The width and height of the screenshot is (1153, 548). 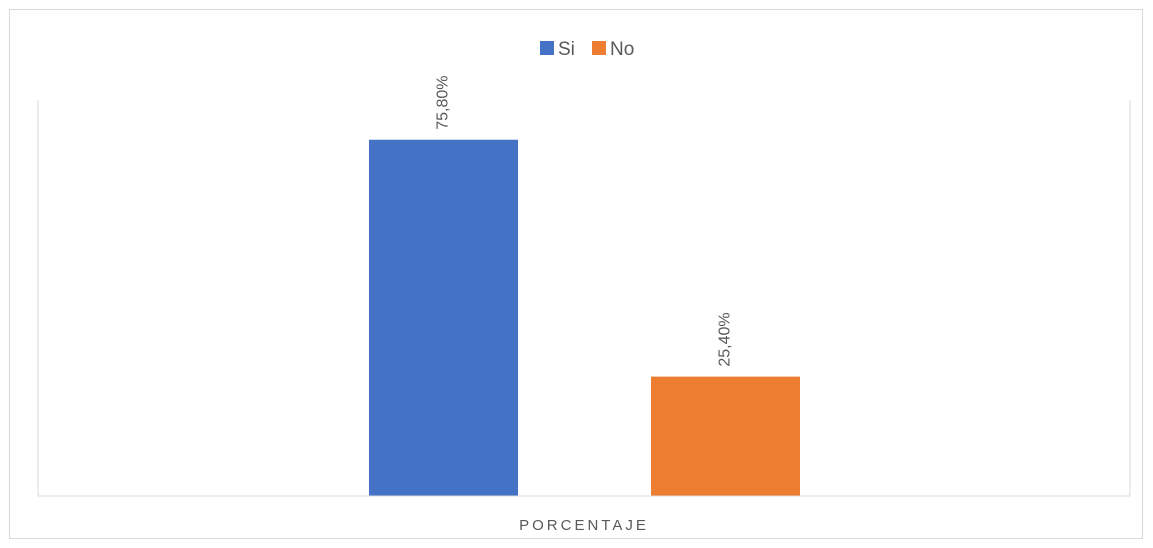 I want to click on legend-item-si: Si, so click(x=557, y=49).